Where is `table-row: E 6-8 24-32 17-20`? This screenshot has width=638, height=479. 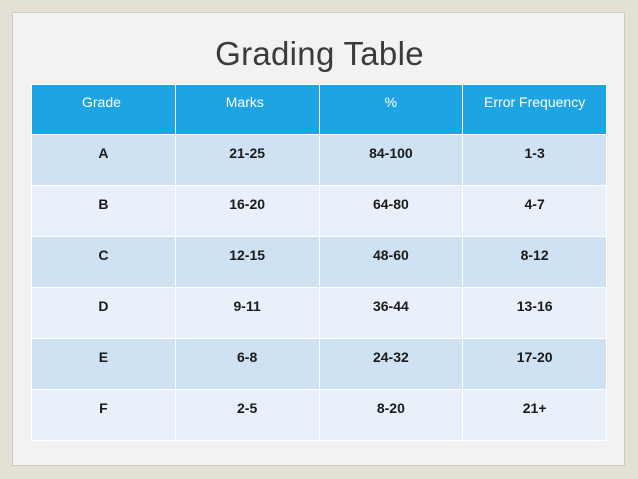 table-row: E 6-8 24-32 17-20 is located at coordinates (319, 364).